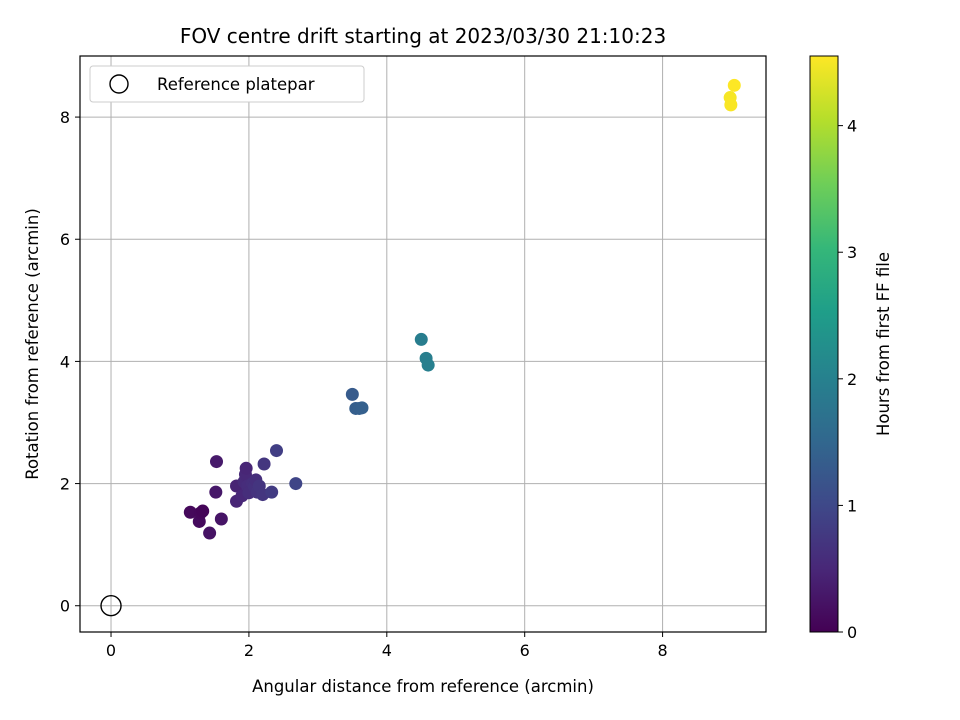  Describe the element at coordinates (852, 379) in the screenshot. I see `colorbar-tick-label: 2` at that location.